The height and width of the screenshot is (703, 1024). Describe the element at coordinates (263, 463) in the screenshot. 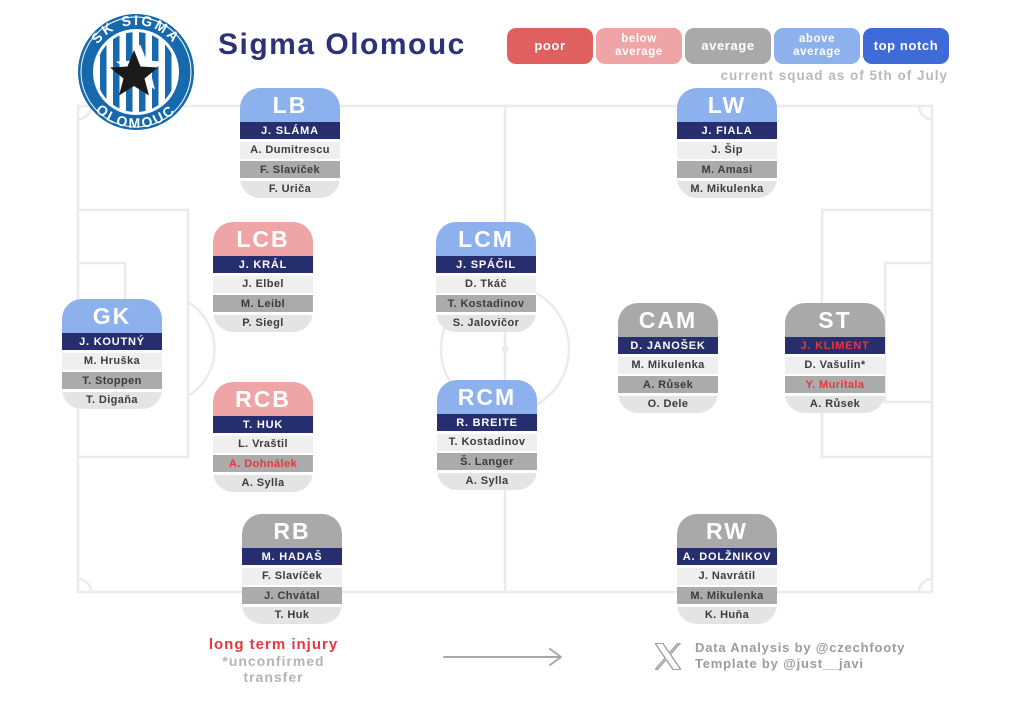

I see `player-row: A. Dohnálek` at that location.